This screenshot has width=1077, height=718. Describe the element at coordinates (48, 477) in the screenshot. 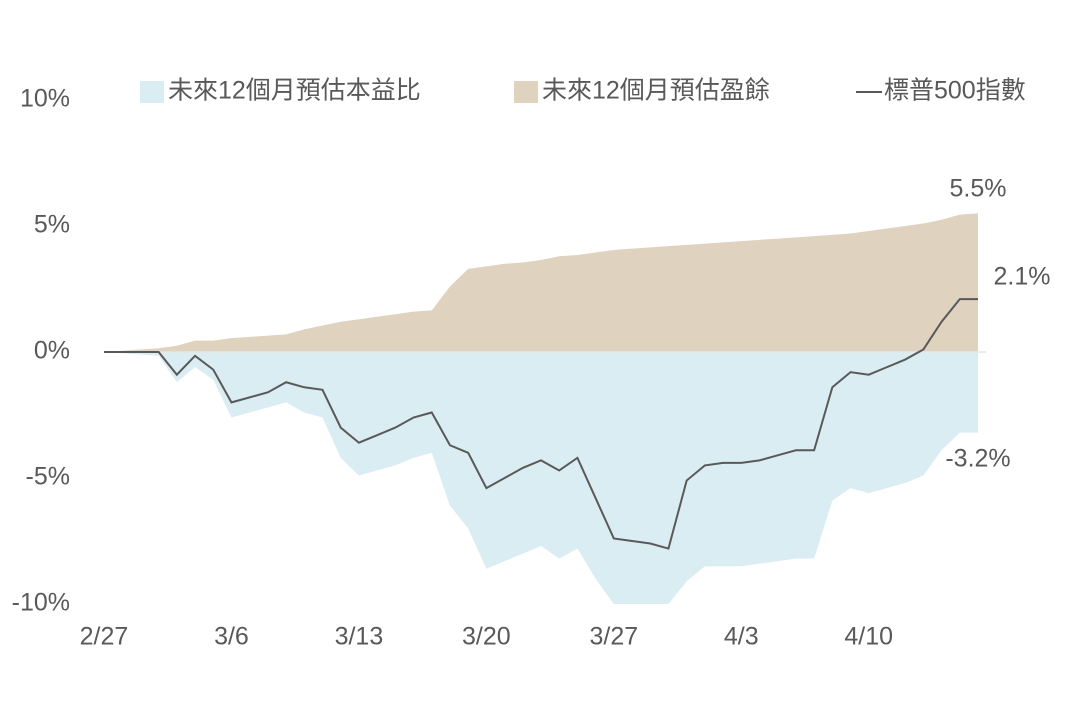

I see `y-tick-label: -5%` at that location.